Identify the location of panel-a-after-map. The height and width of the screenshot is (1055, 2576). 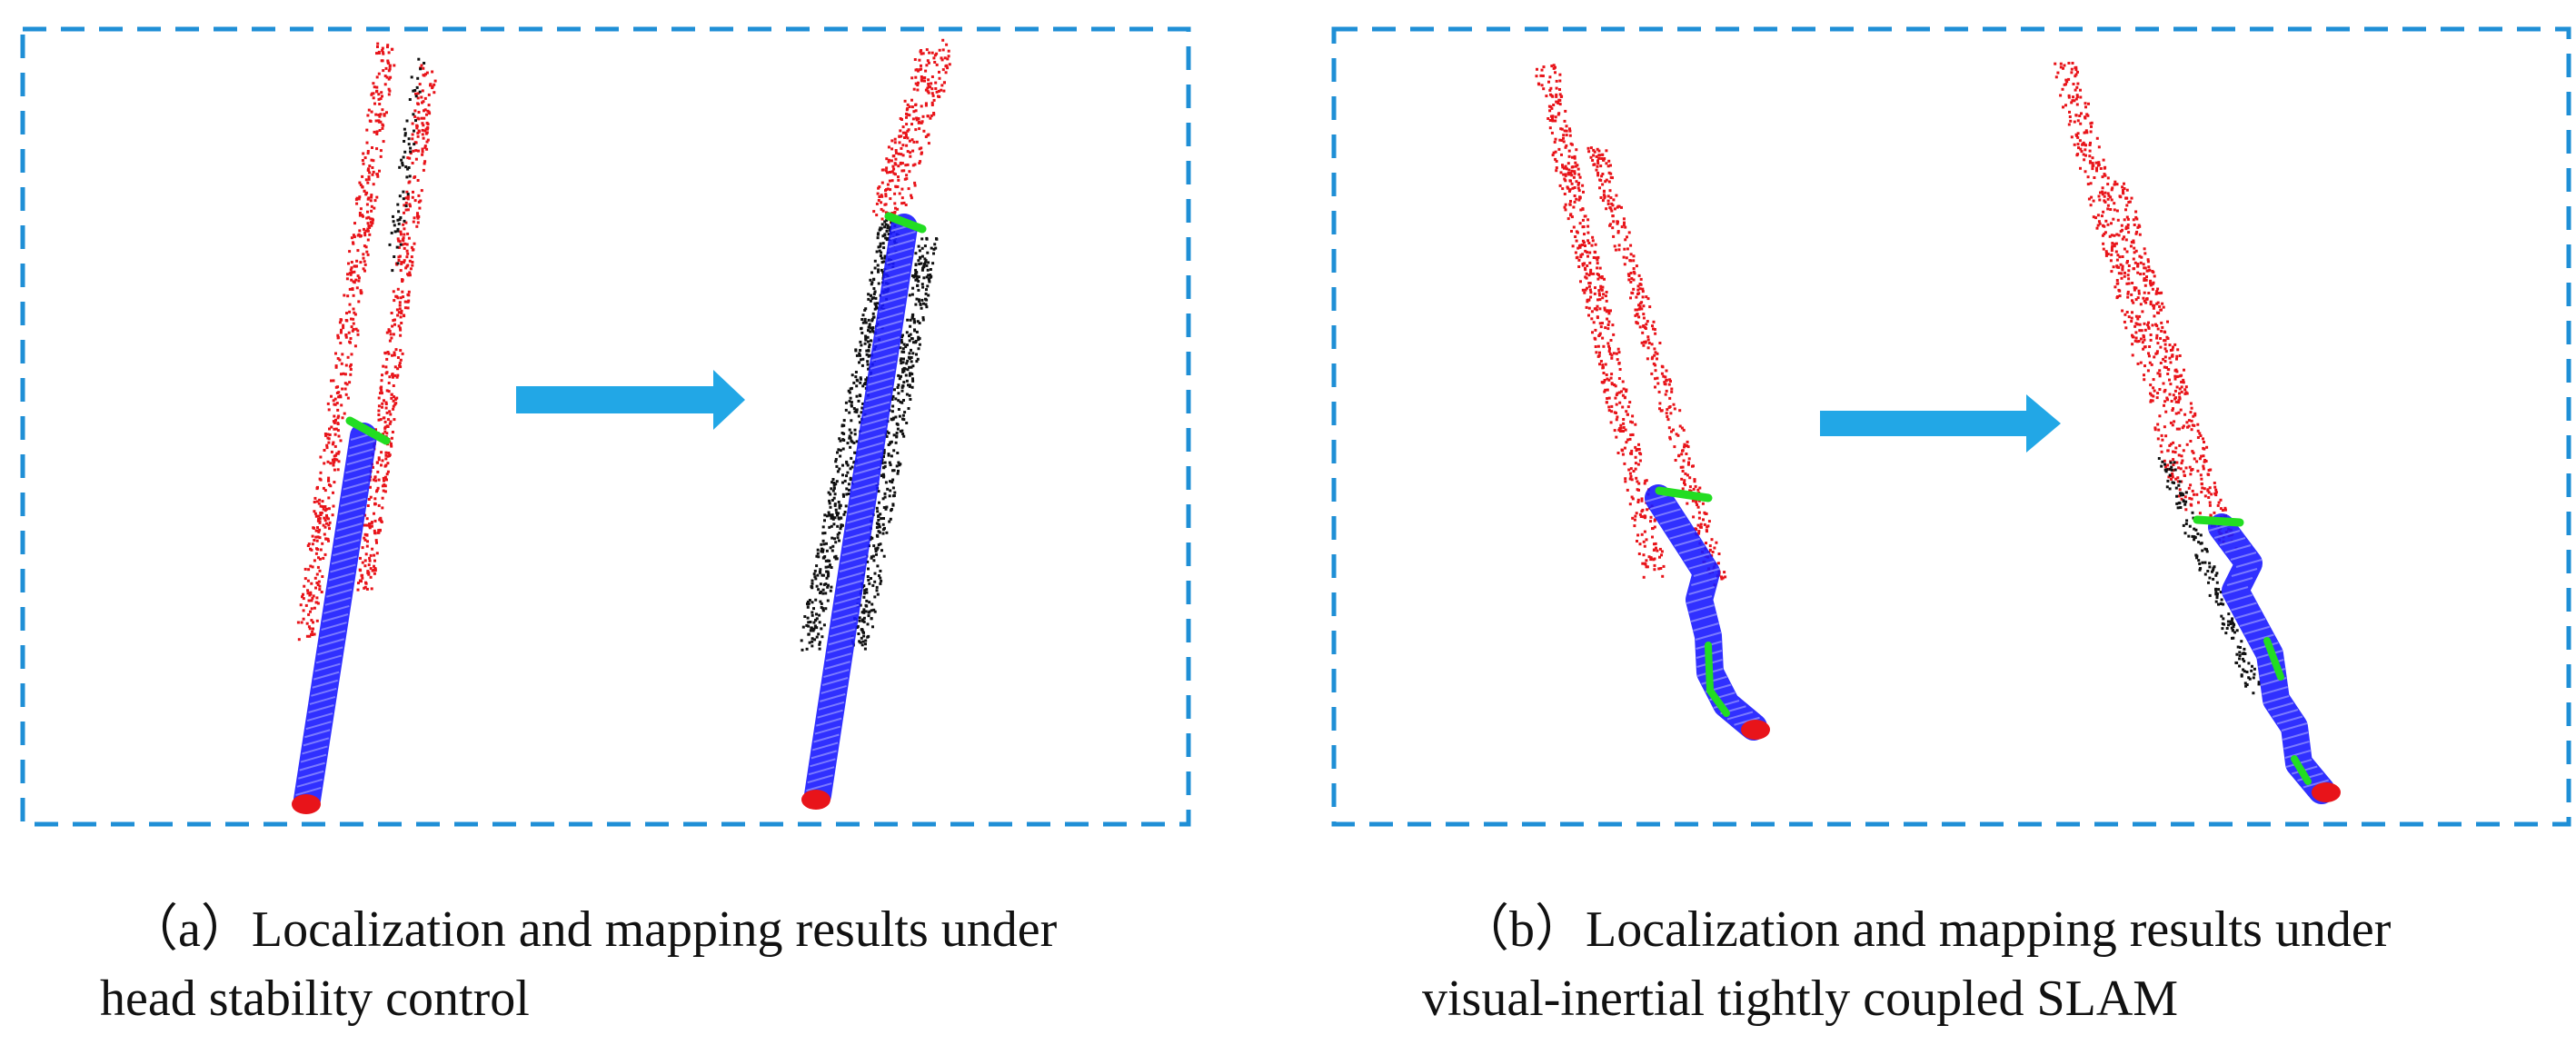
(876, 424).